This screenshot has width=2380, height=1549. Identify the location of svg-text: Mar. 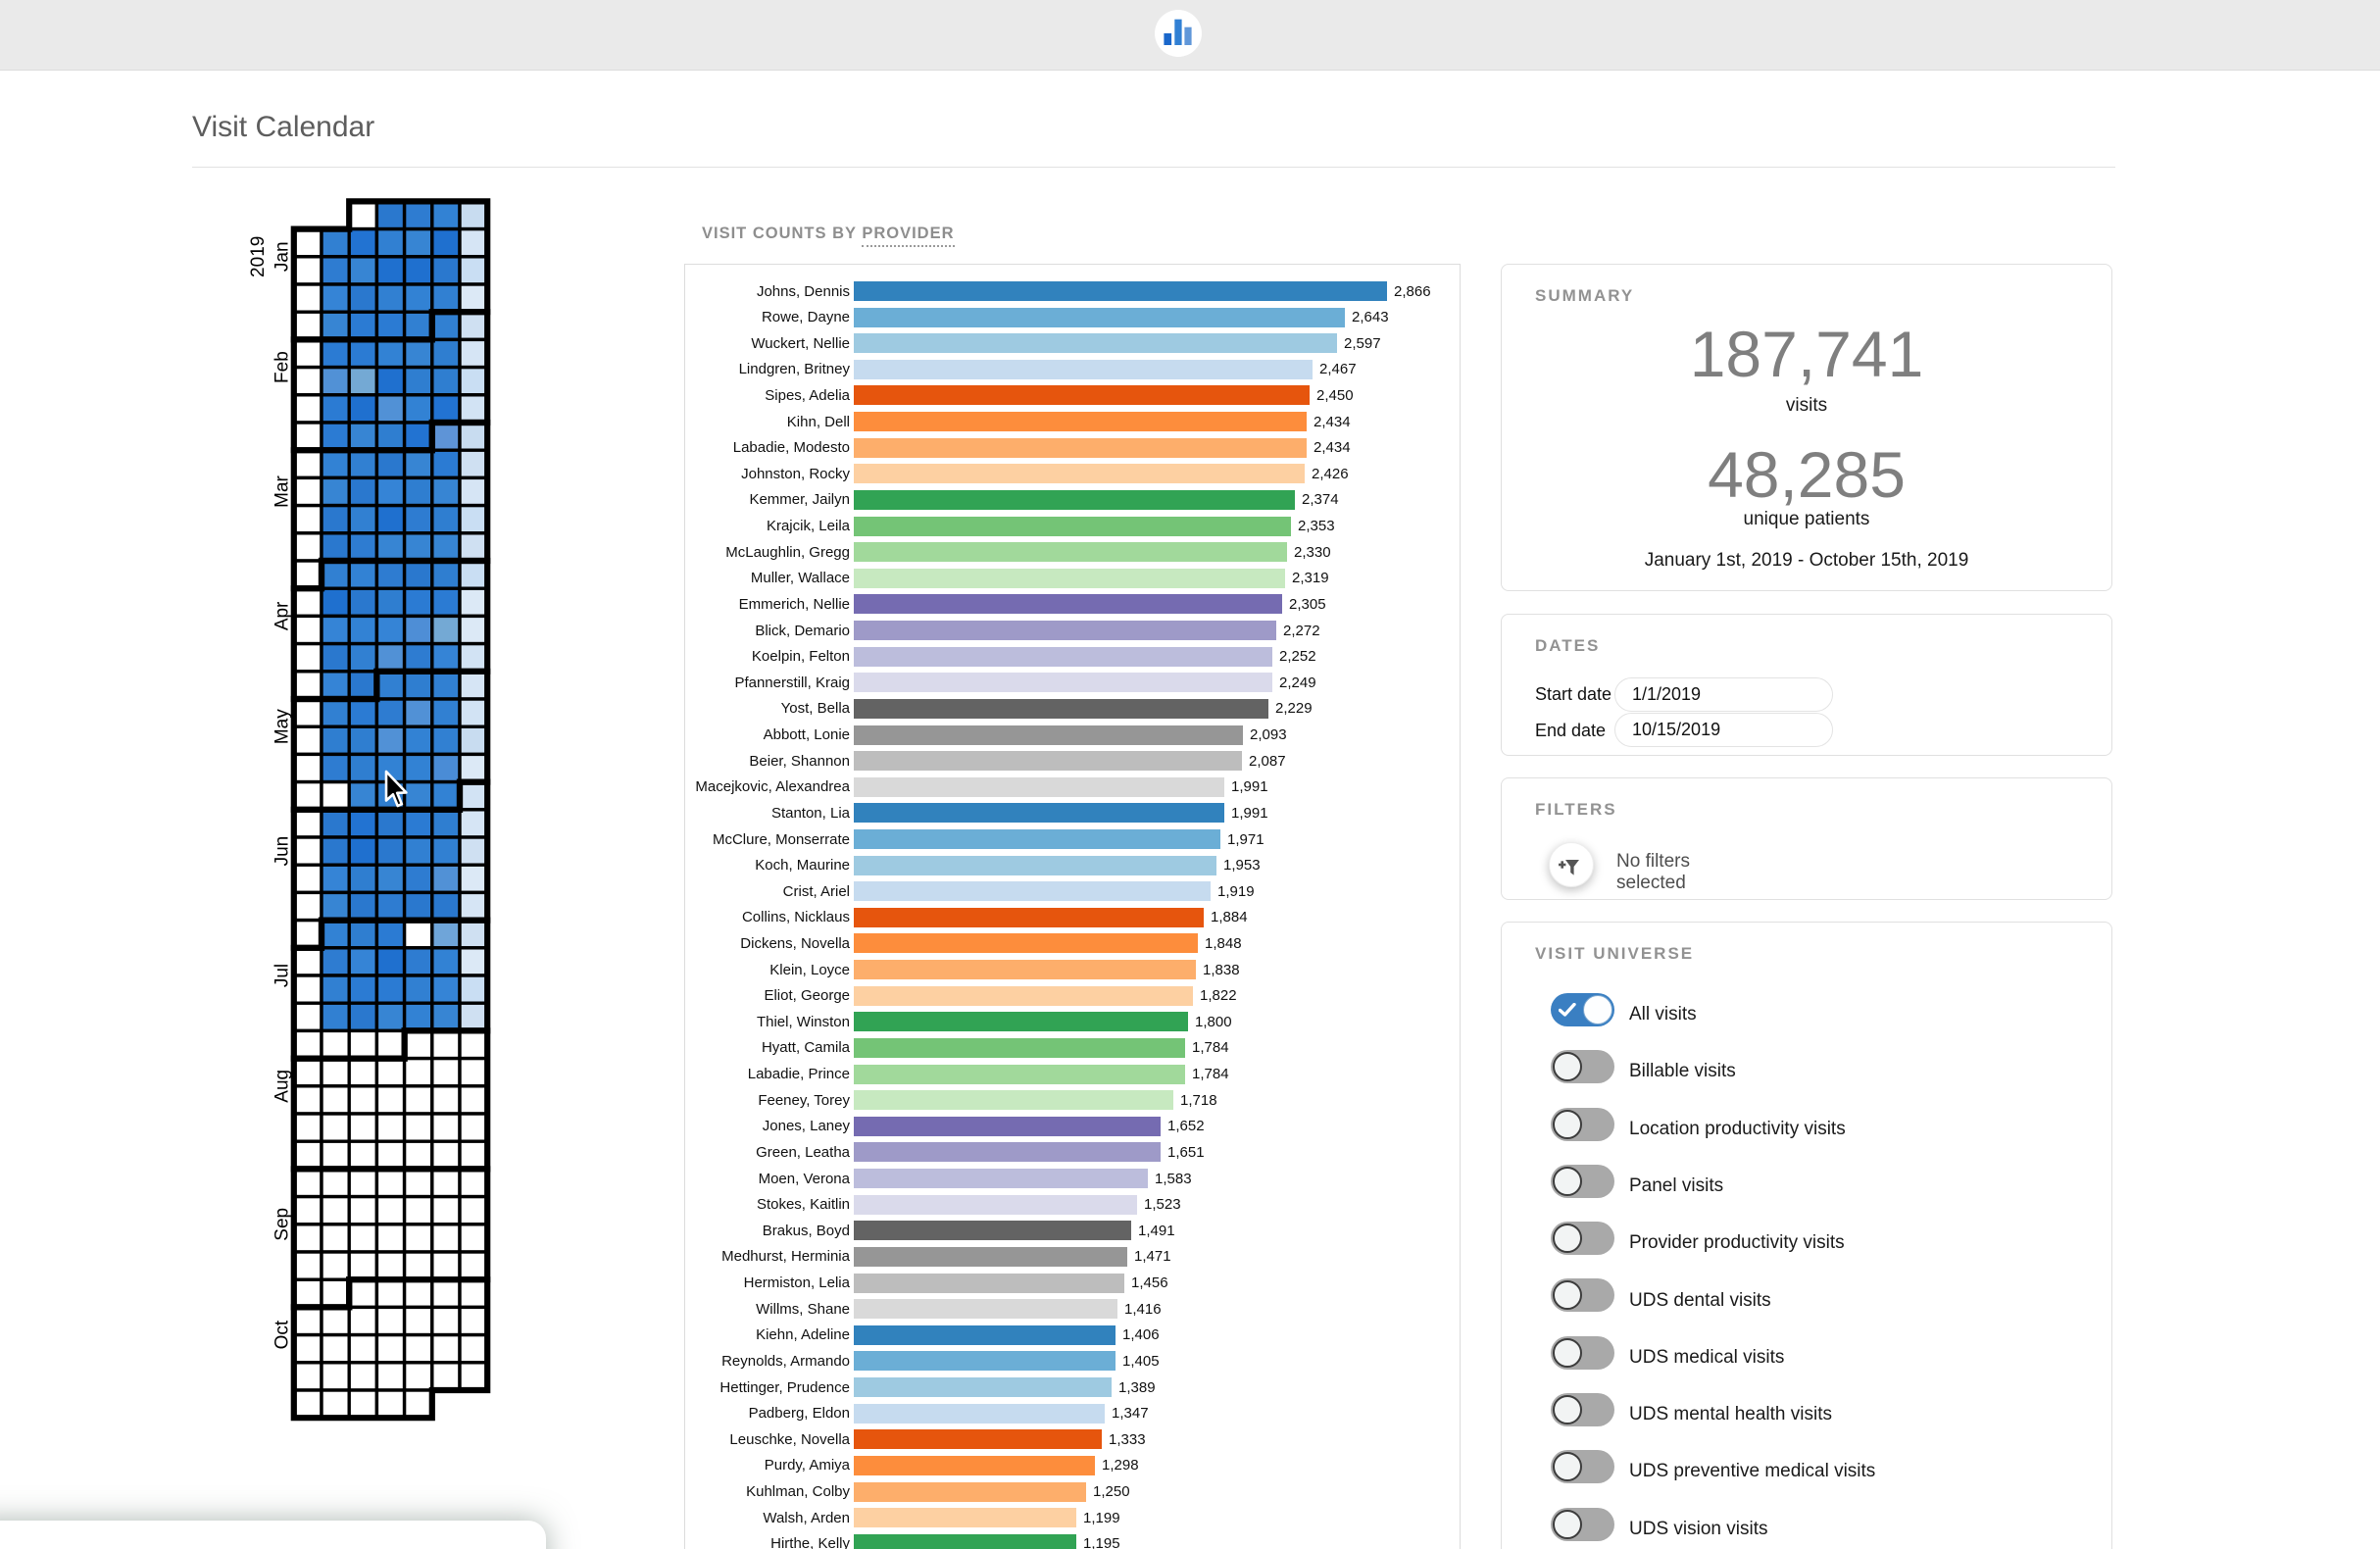
(283, 491).